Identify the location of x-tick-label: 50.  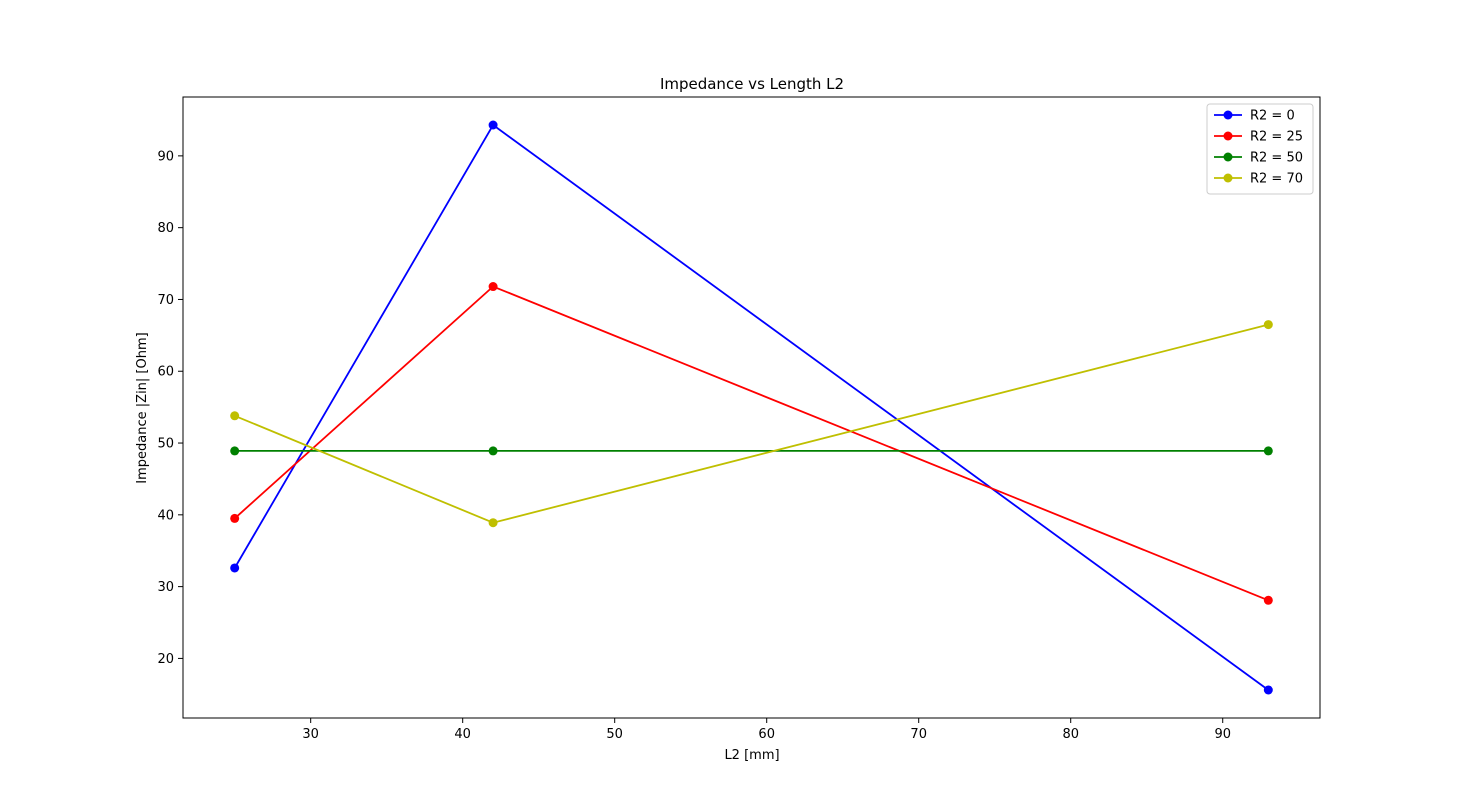
(614, 734).